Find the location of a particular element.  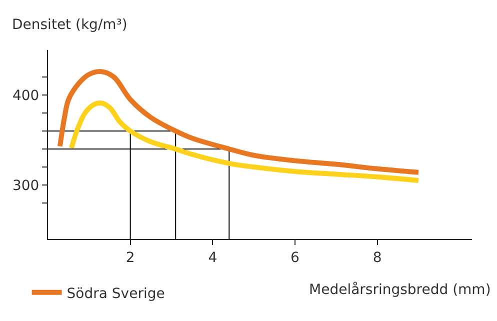

y-tick-label: 400 is located at coordinates (26, 96).